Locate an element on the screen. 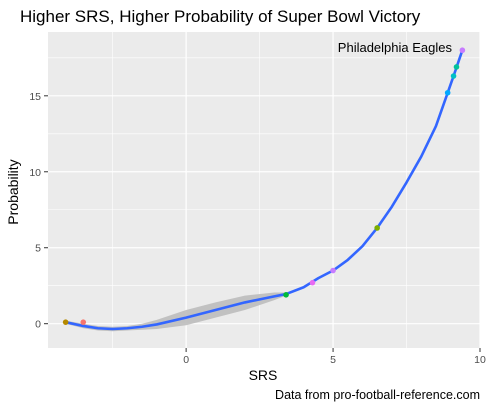 The image size is (488, 407). confidence-band is located at coordinates (176, 312).